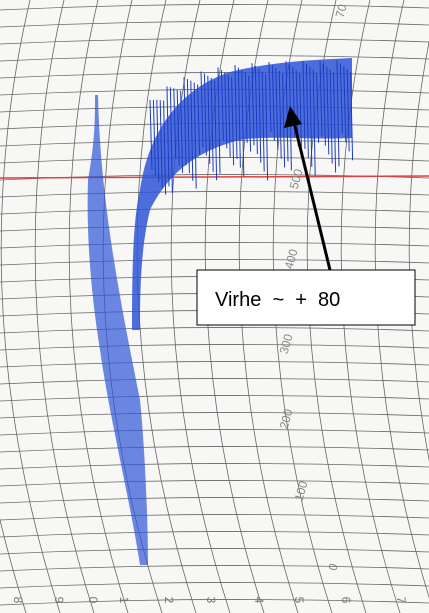 The height and width of the screenshot is (613, 429). Describe the element at coordinates (341, 10) in the screenshot. I see `scale-label: 70` at that location.